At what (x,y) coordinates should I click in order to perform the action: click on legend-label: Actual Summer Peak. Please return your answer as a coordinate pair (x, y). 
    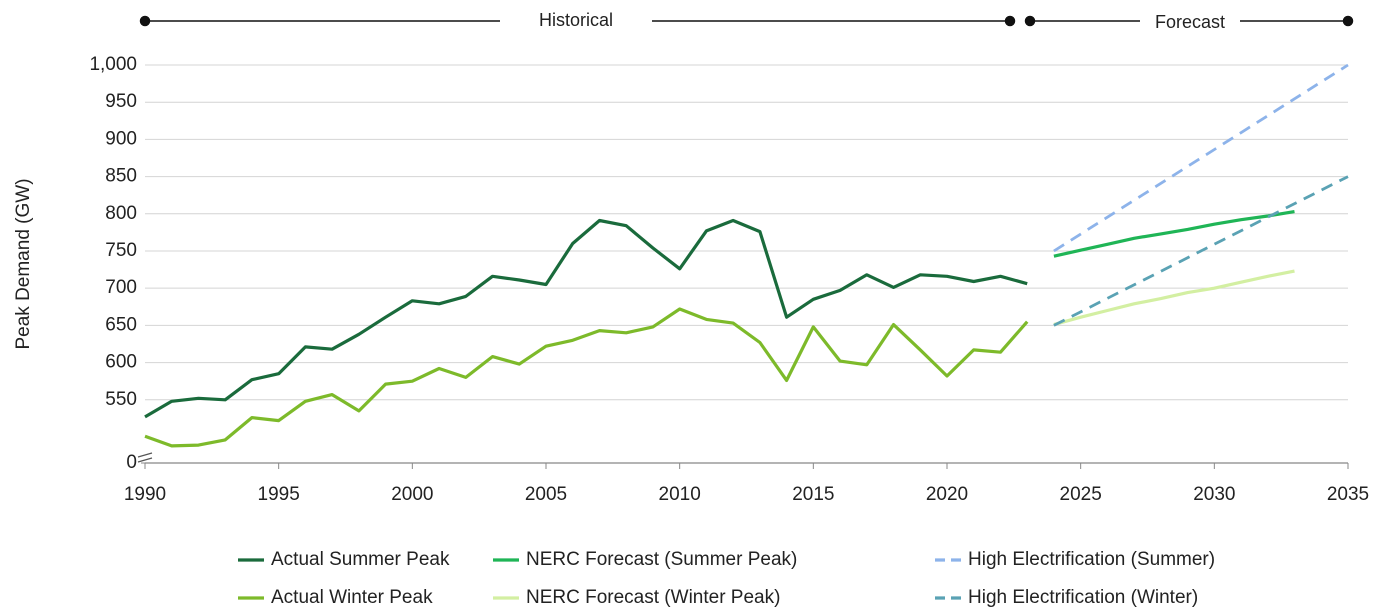
    Looking at the image, I should click on (360, 559).